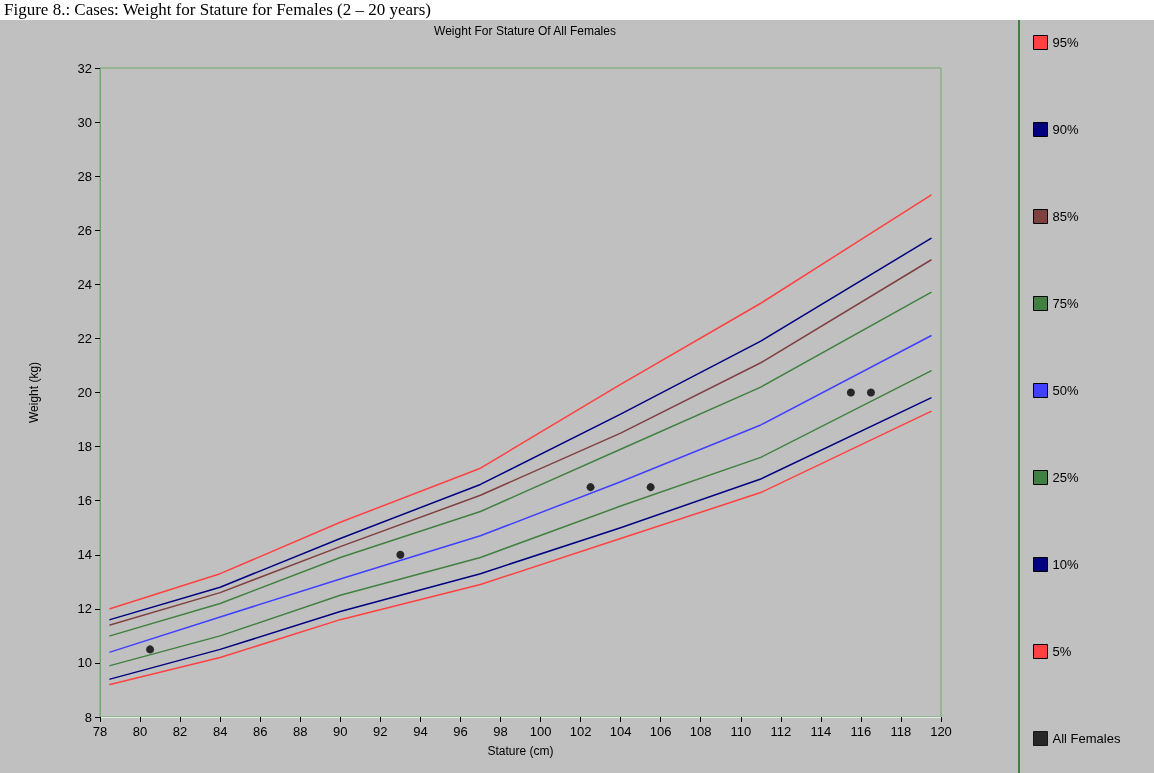  Describe the element at coordinates (1065, 390) in the screenshot. I see `legend-label: 50%` at that location.